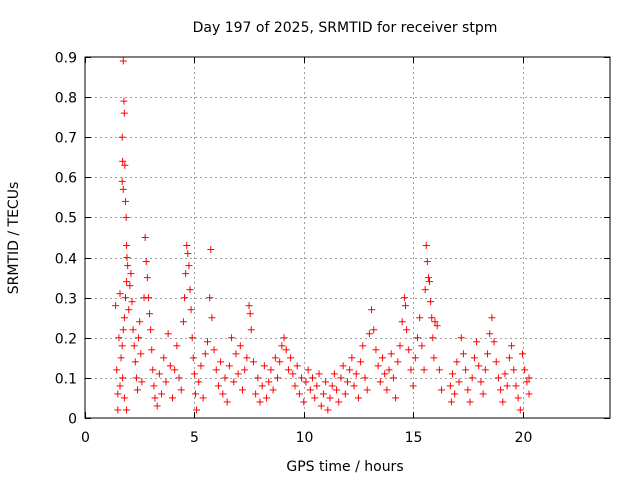 This screenshot has height=480, width=640. Describe the element at coordinates (66, 179) in the screenshot. I see `y-tick-label: 0.6` at that location.